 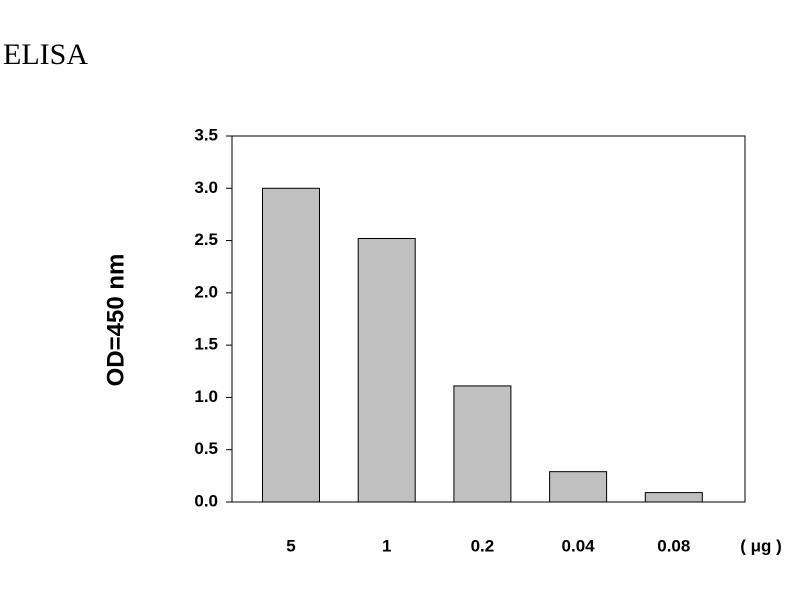 What do you see at coordinates (206, 500) in the screenshot?
I see `y-tick-label: 0.0` at bounding box center [206, 500].